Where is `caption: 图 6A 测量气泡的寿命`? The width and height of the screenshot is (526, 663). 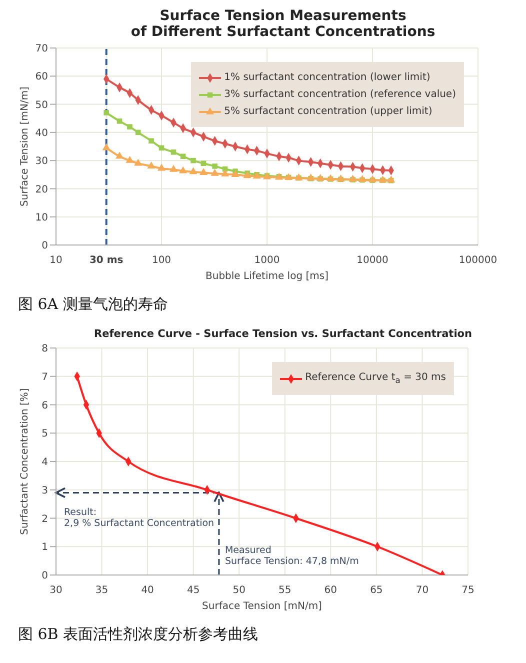
caption: 图 6A 测量气泡的寿命 is located at coordinates (93, 304).